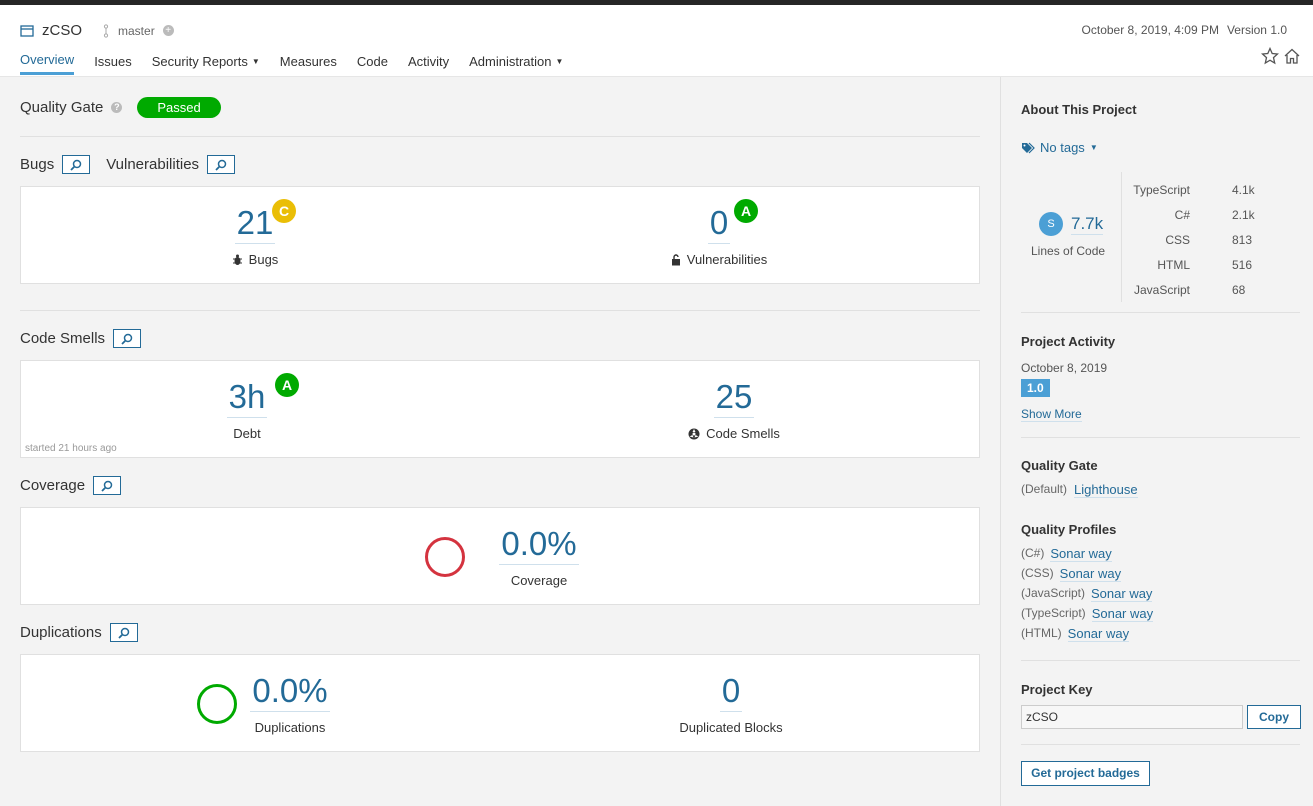 The width and height of the screenshot is (1313, 806). What do you see at coordinates (1028, 147) in the screenshot?
I see `tag-icon` at bounding box center [1028, 147].